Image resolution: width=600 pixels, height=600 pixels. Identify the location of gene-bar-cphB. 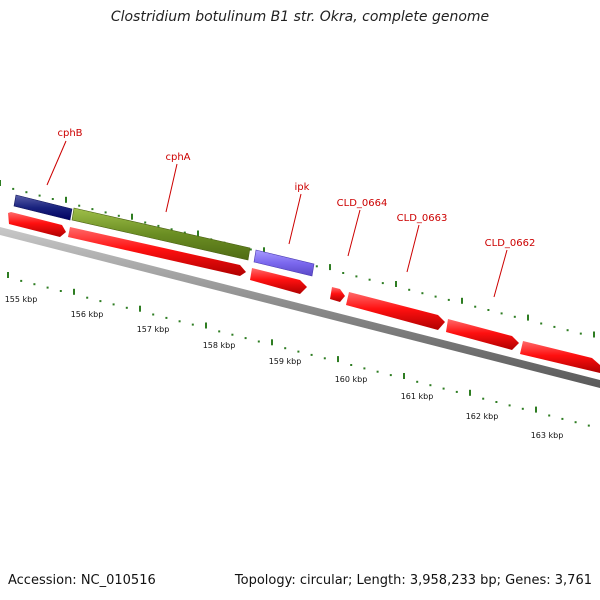
(43, 207).